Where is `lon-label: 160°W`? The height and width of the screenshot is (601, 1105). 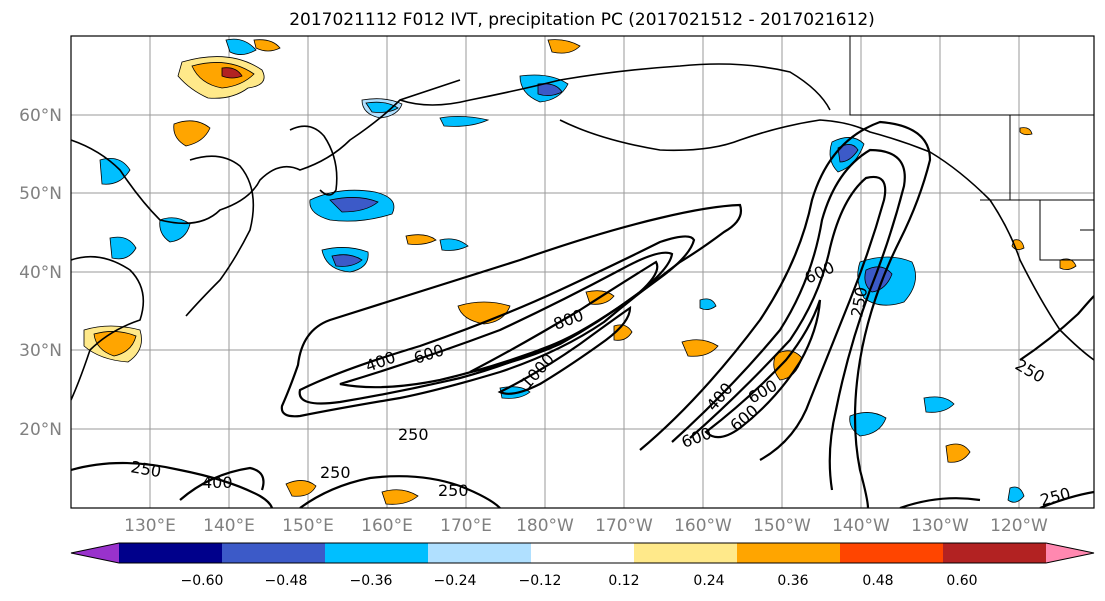 lon-label: 160°W is located at coordinates (703, 526).